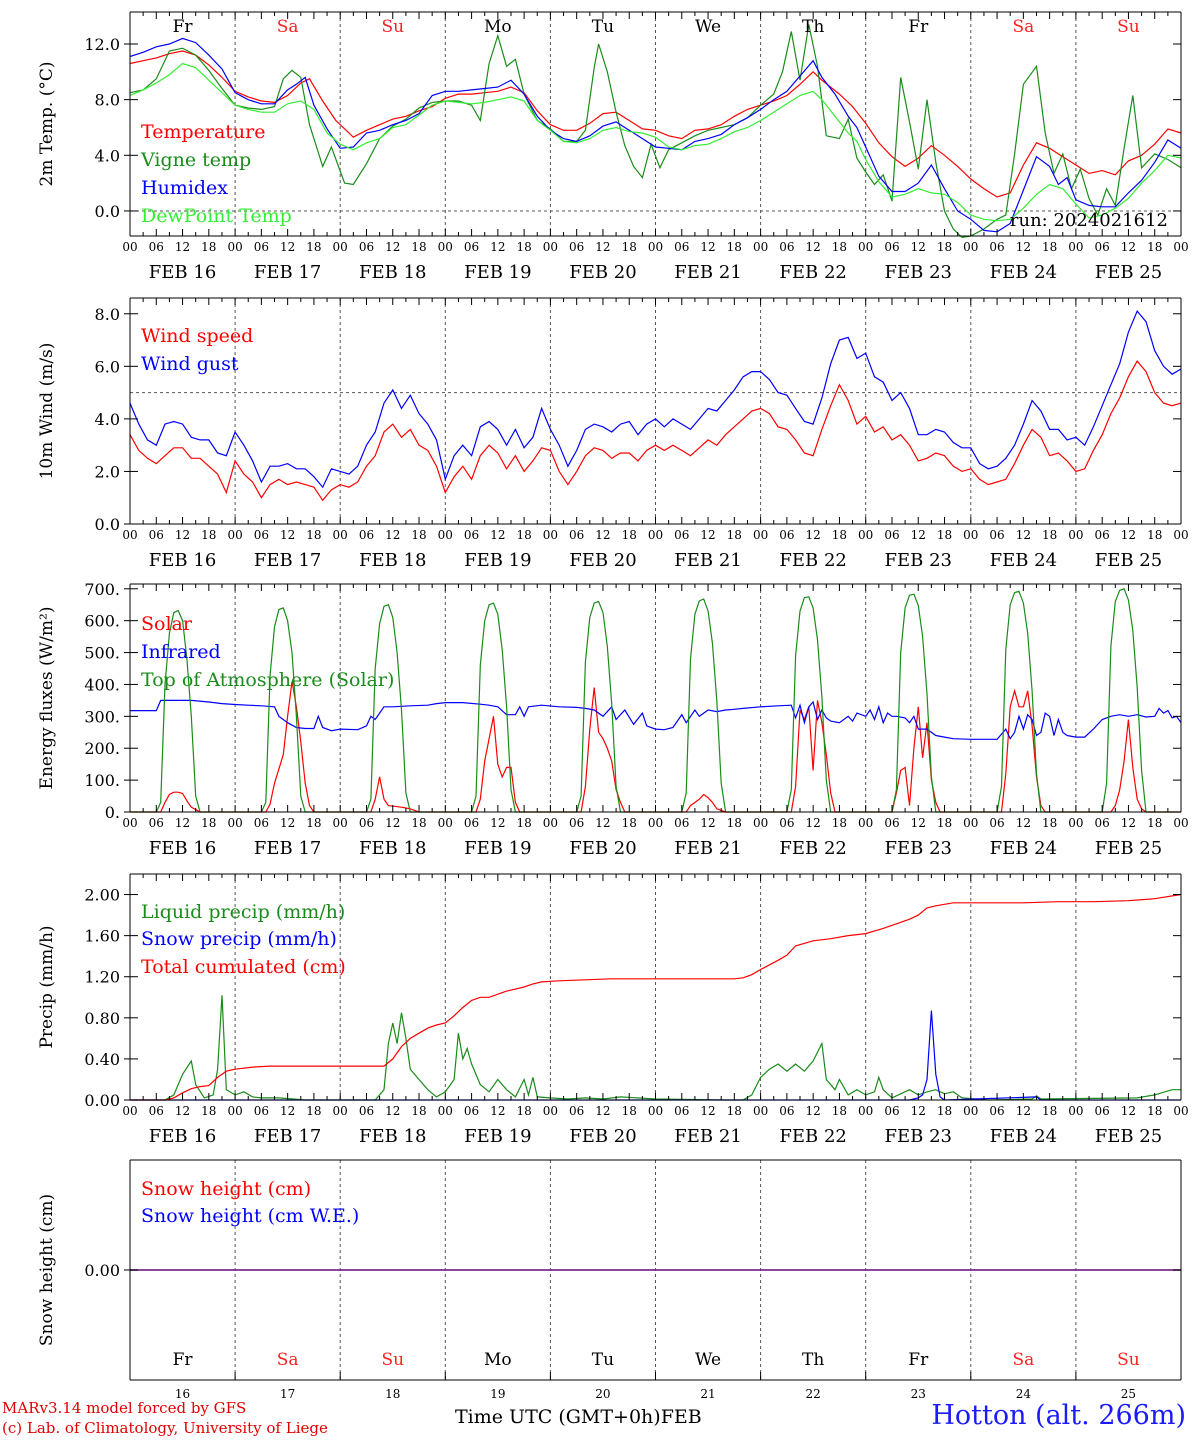  I want to click on legend-entry: Solar, so click(167, 624).